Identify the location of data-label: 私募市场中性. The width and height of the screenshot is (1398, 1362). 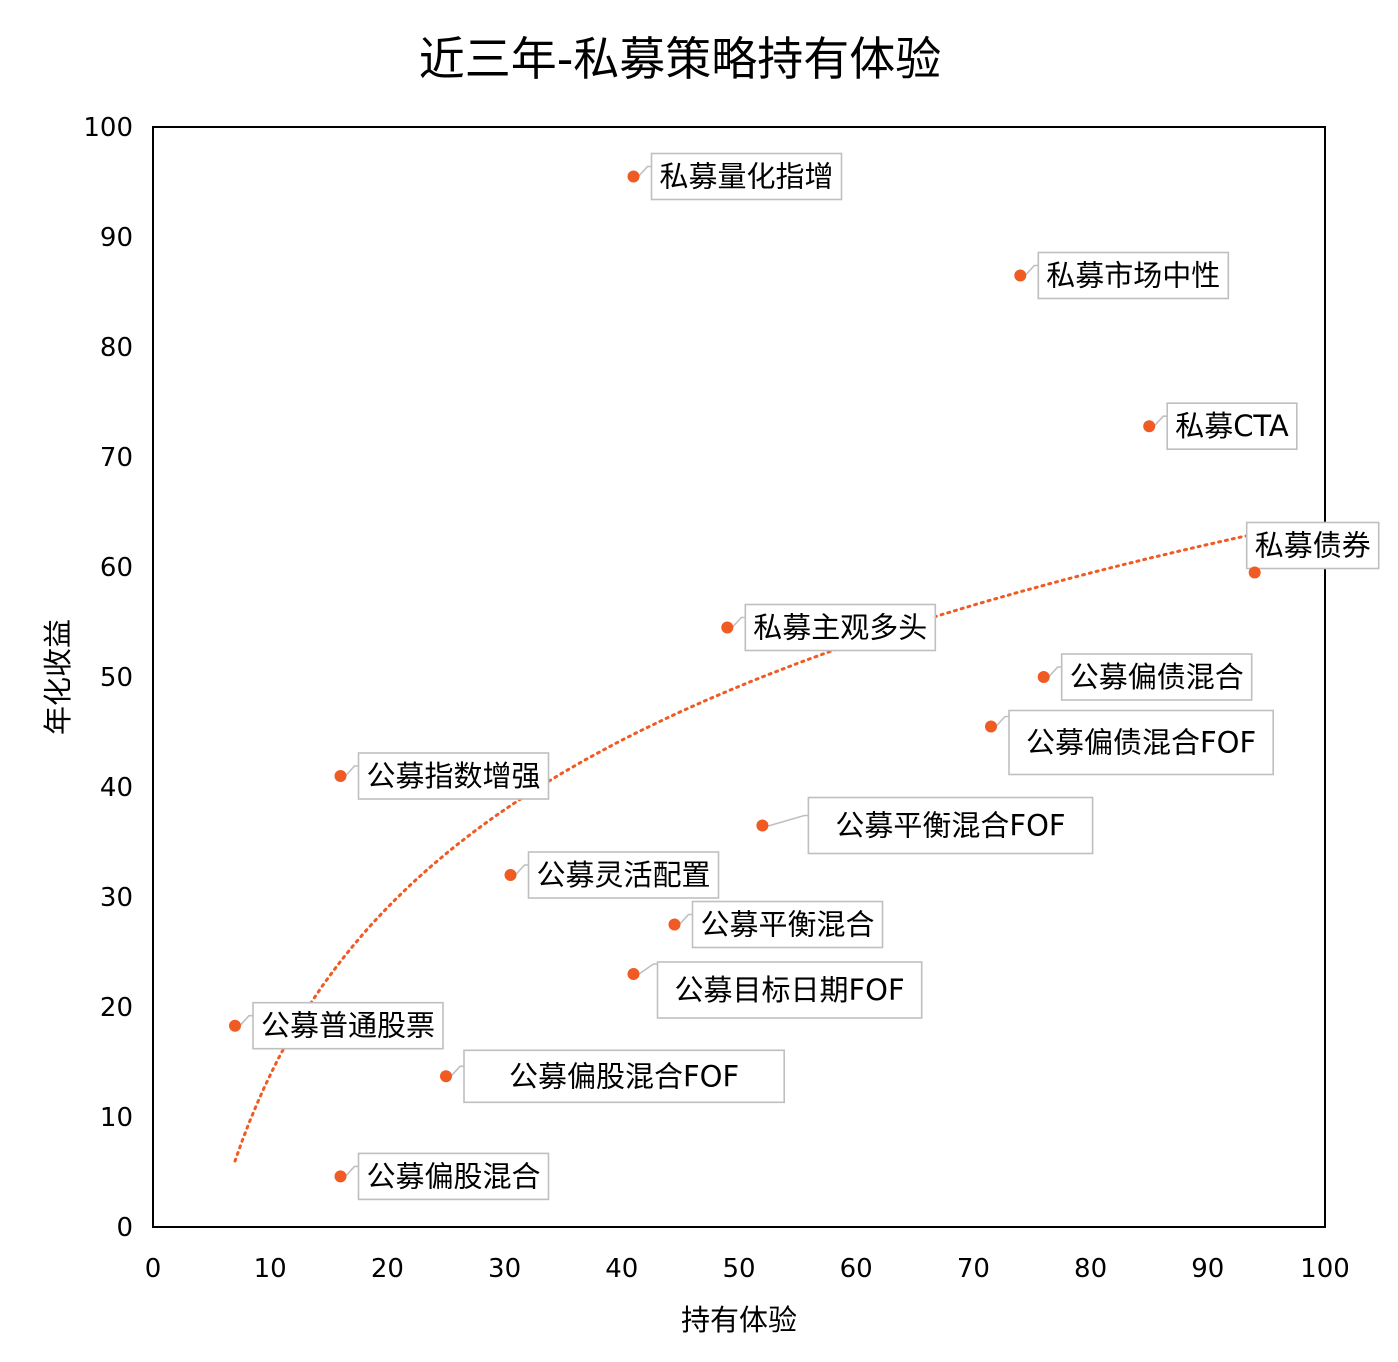
(1126, 275).